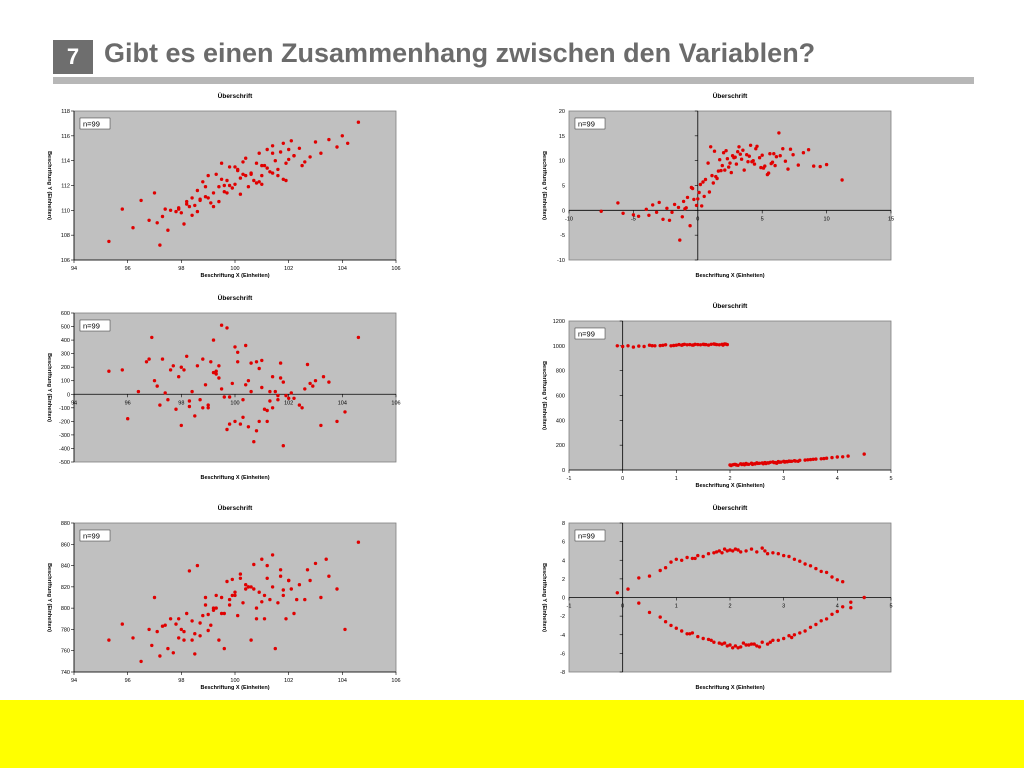 This screenshot has height=768, width=1024. Describe the element at coordinates (65, 187) in the screenshot. I see `y-tick-label: 112` at that location.